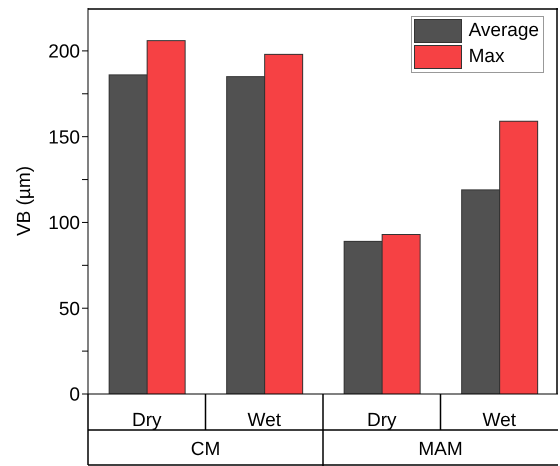 The image size is (560, 466). What do you see at coordinates (64, 137) in the screenshot?
I see `y-tick-label: 150` at bounding box center [64, 137].